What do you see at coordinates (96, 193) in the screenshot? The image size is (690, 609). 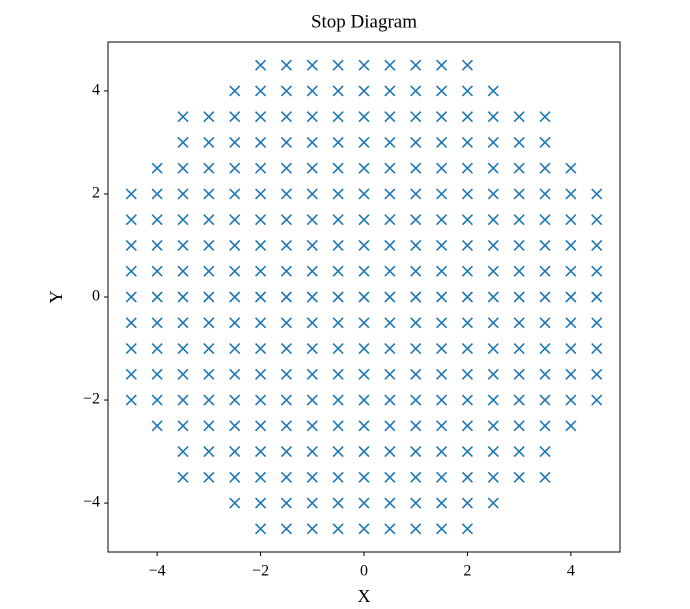 I see `y-tick-label: 2` at bounding box center [96, 193].